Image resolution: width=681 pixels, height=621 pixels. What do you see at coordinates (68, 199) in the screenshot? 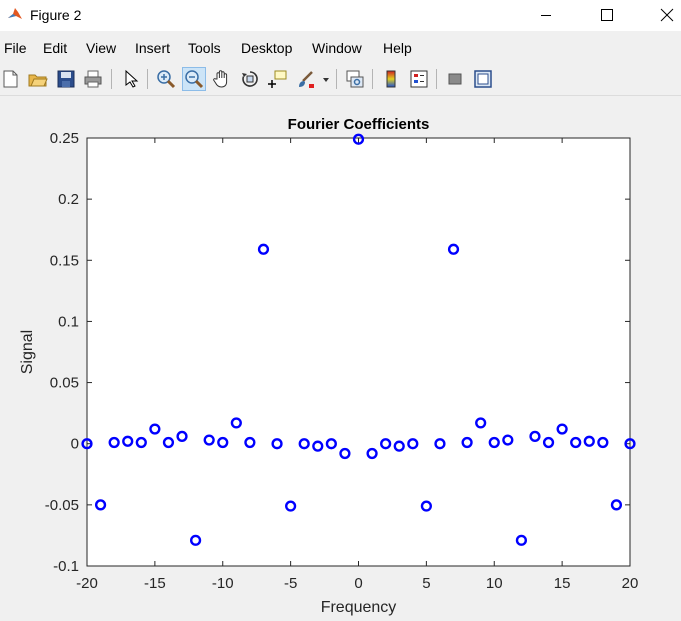
I see `y-tick-label: 0.2` at bounding box center [68, 199].